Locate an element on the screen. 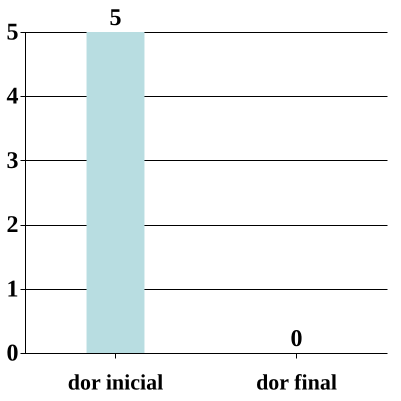  x-tick-label: dor final is located at coordinates (296, 382).